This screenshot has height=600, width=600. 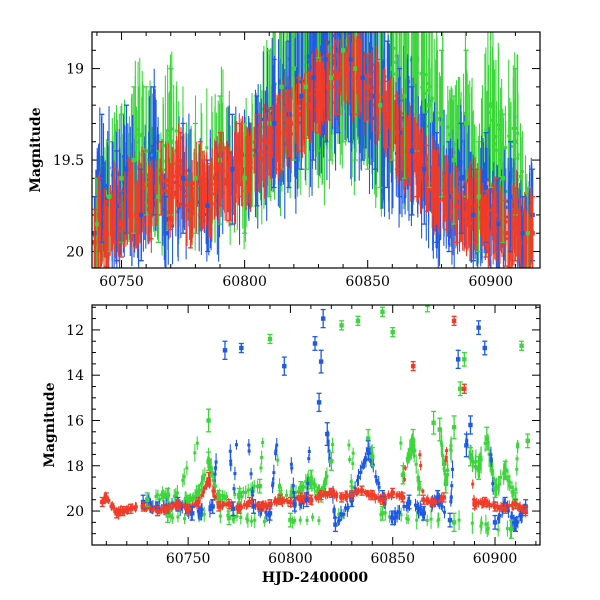 I want to click on bottom-dense-points, so click(x=314, y=485).